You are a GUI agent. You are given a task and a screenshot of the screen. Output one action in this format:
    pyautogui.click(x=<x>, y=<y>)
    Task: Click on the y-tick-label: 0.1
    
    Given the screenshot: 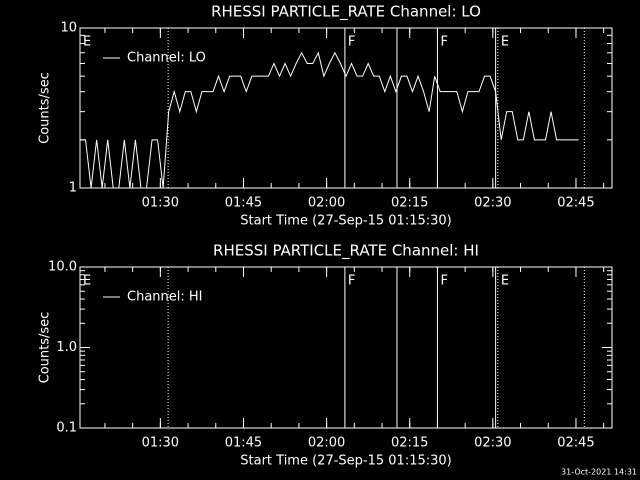 What is the action you would take?
    pyautogui.click(x=66, y=428)
    